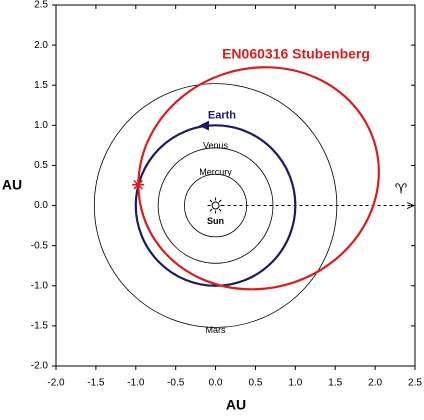 This screenshot has height=420, width=424. Describe the element at coordinates (216, 383) in the screenshot. I see `x-tick-label: 0.0` at that location.